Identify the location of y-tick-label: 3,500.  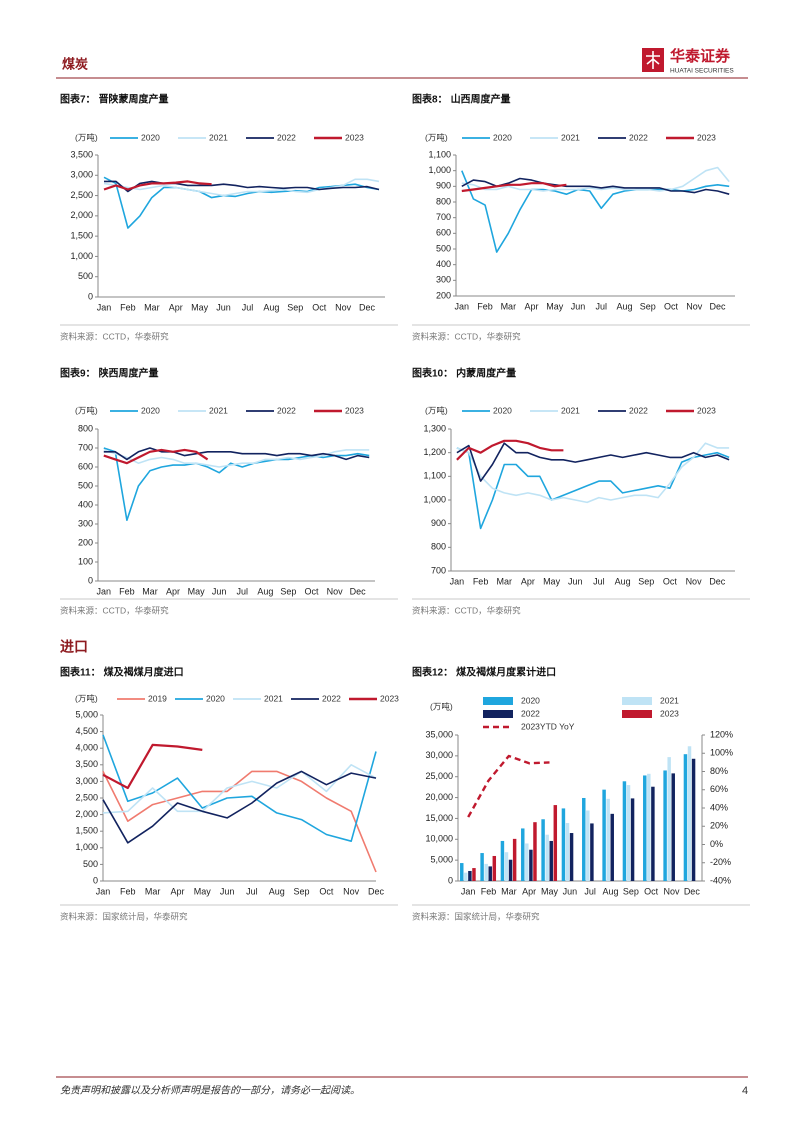
(81, 154).